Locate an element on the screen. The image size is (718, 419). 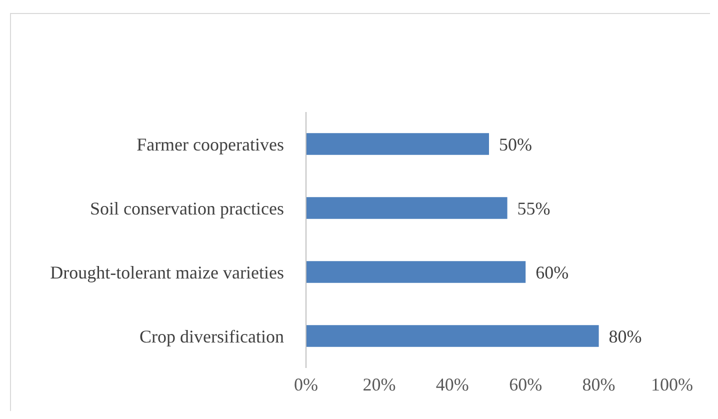
data-label: 80% is located at coordinates (625, 336).